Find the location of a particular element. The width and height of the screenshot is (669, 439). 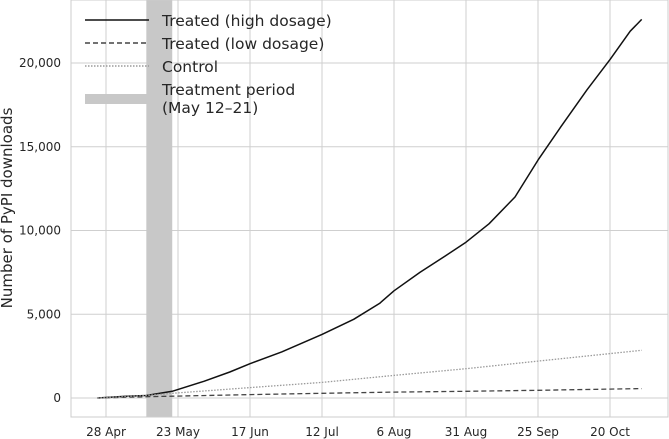

legend-label-treatment-period: Treatment period is located at coordinates (228, 90).